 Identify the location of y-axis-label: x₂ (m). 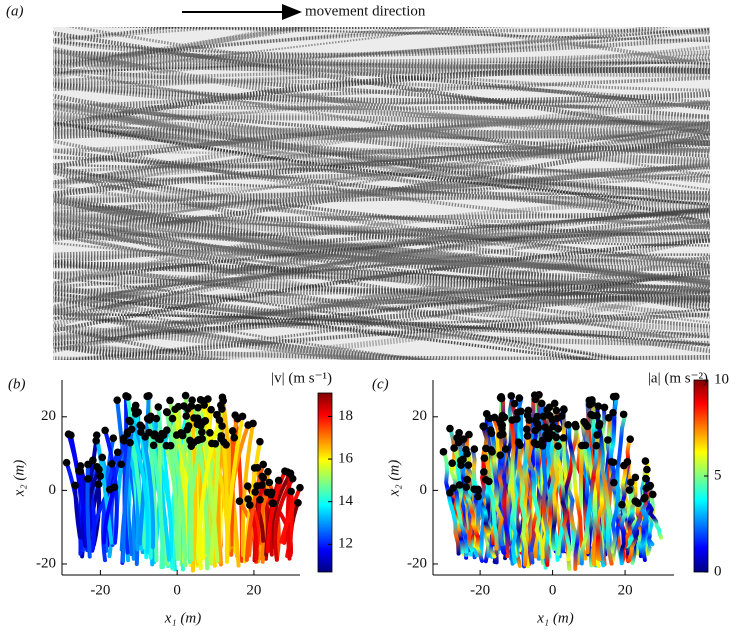
(19, 478).